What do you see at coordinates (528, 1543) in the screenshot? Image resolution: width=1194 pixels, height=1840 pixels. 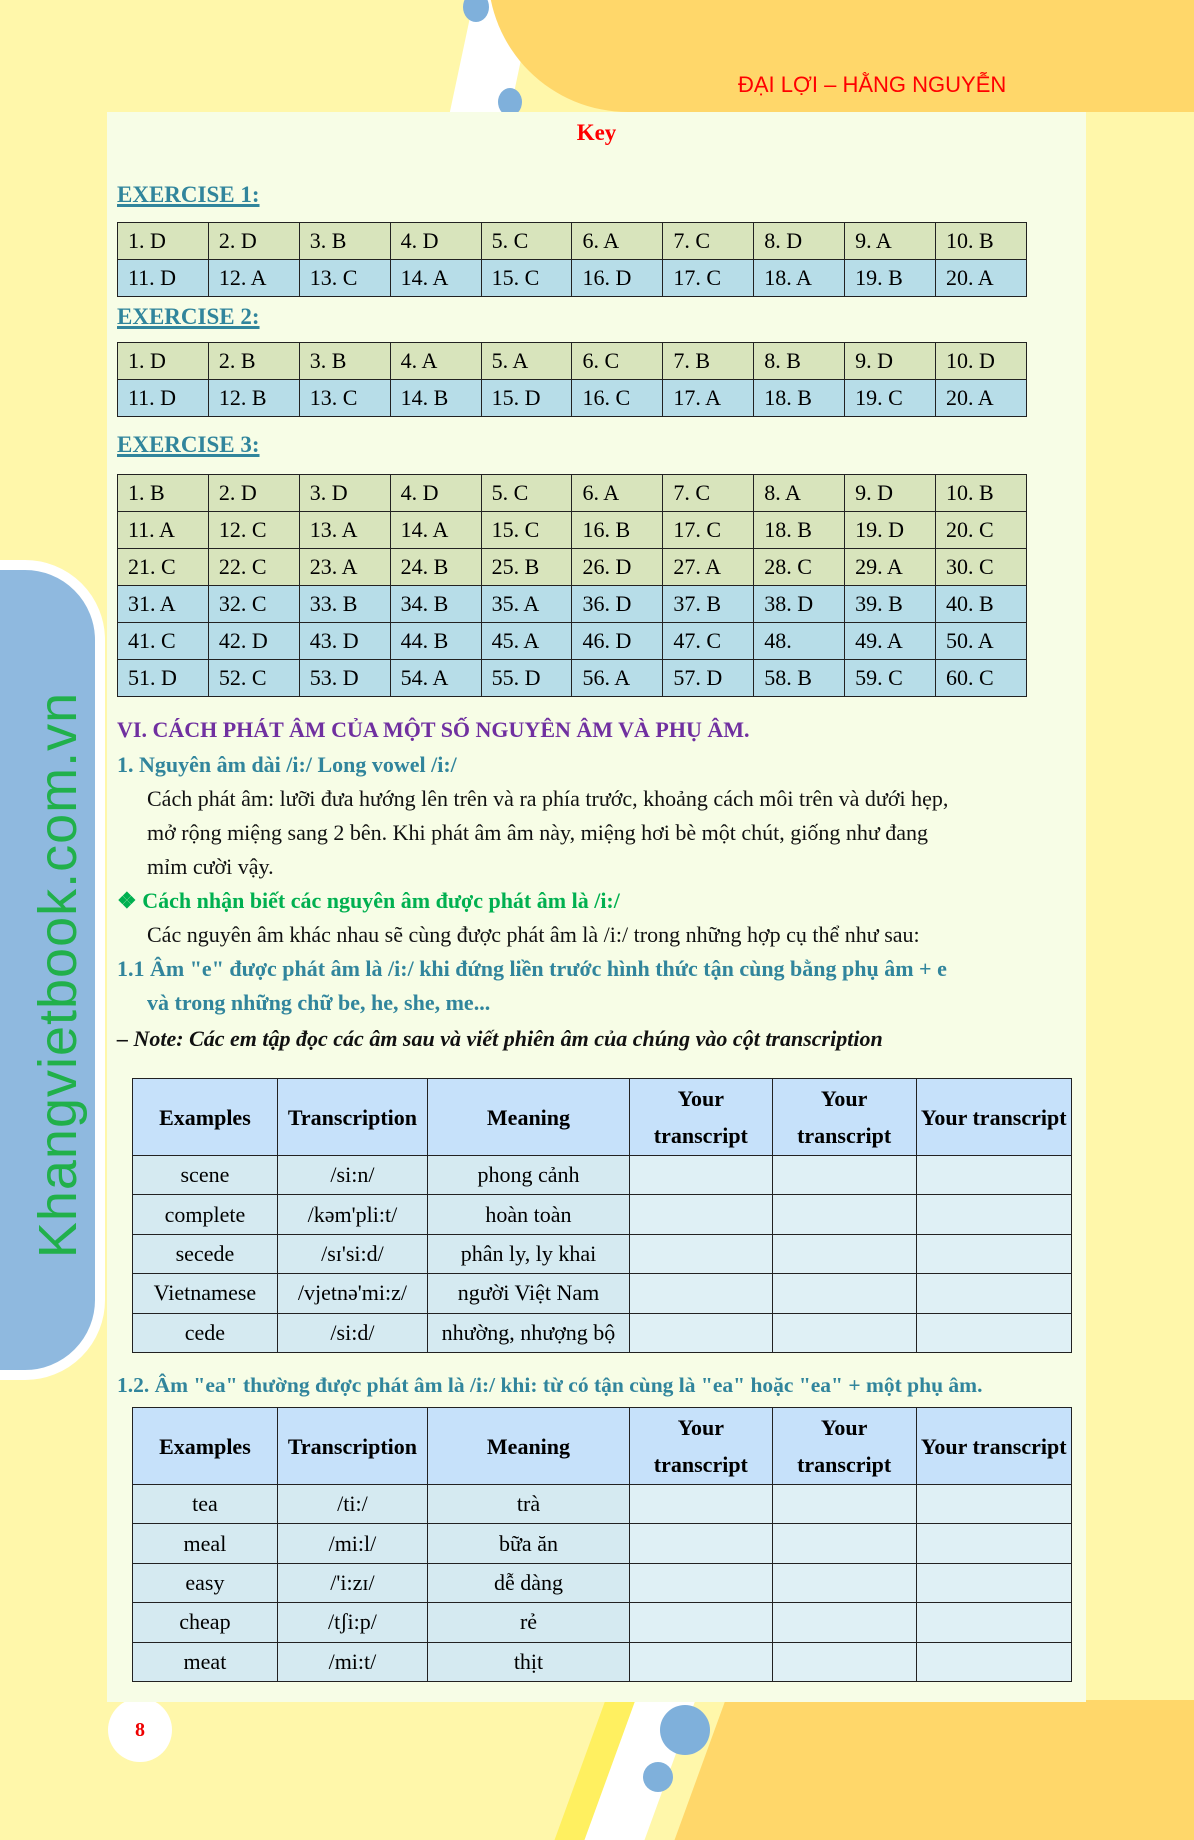 I see `meaning-cell: bữa ăn` at bounding box center [528, 1543].